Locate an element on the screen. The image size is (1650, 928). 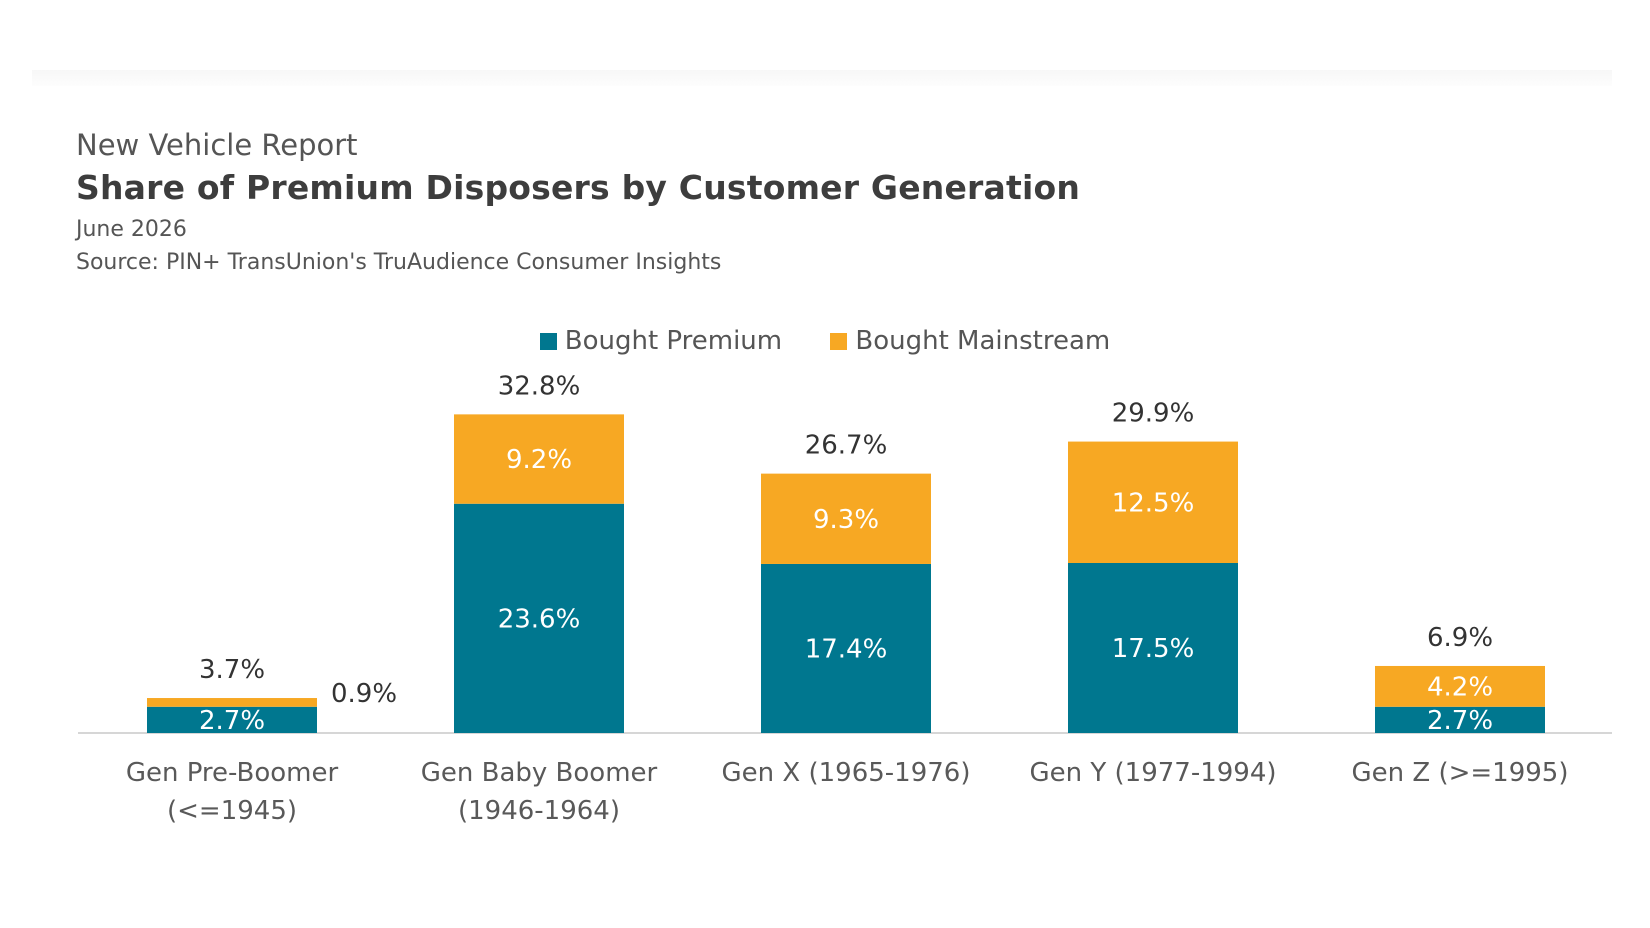
data-label-premium-2: 17.4% is located at coordinates (846, 649).